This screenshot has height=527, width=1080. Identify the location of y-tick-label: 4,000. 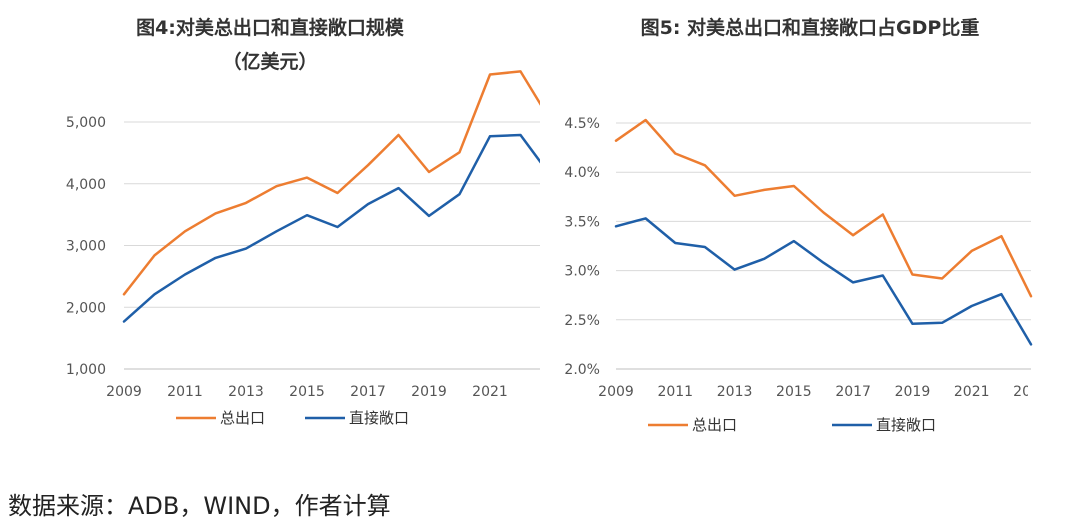
(86, 185).